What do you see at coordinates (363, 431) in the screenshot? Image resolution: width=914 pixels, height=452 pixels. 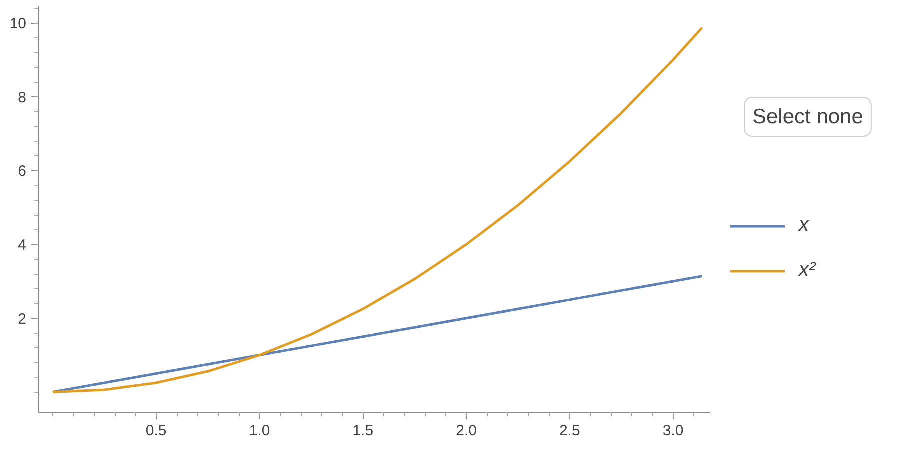 I see `x-tick-label: 1.5` at bounding box center [363, 431].